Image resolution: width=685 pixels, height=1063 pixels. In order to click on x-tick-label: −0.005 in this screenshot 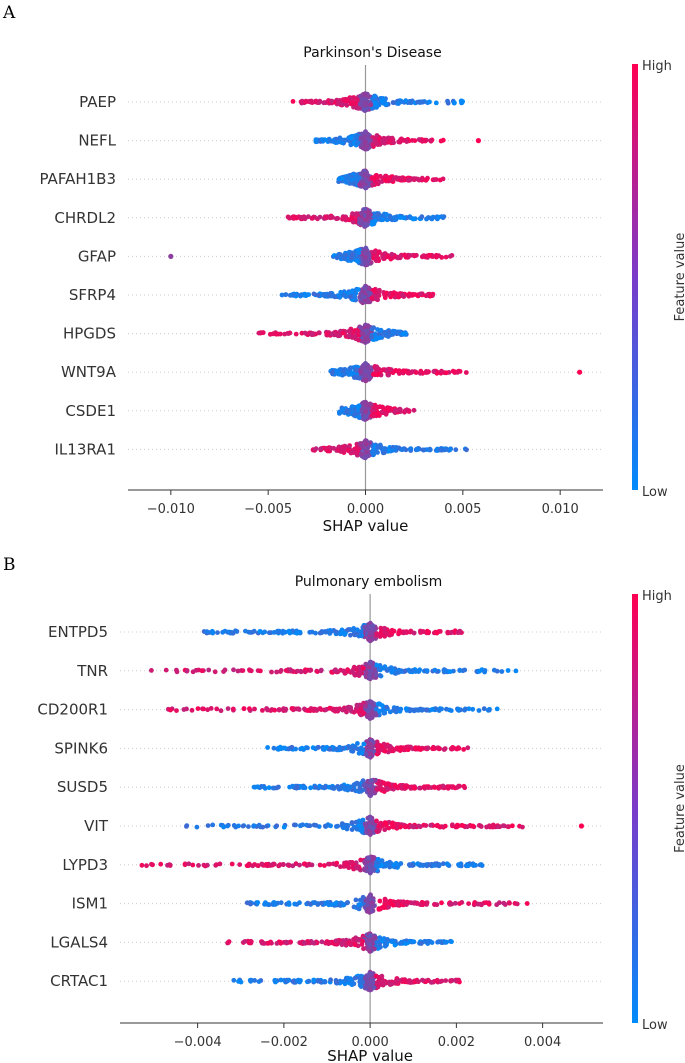, I will do `click(268, 509)`.